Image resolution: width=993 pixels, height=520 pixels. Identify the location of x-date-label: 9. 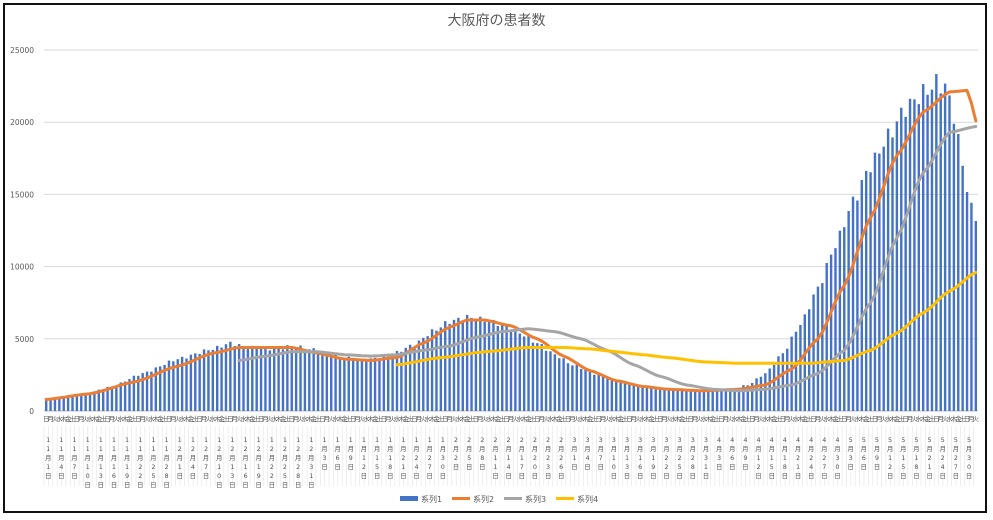
(653, 467).